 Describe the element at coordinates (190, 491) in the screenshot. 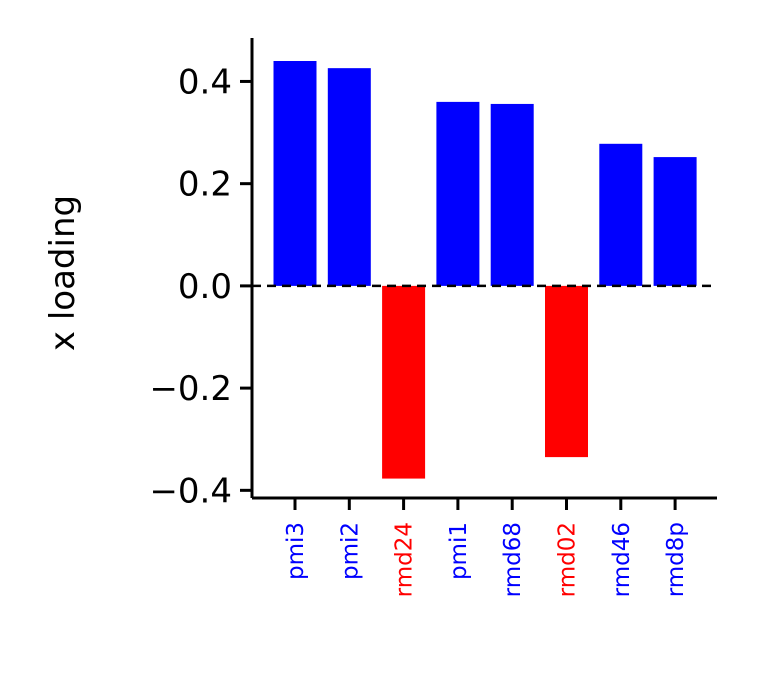

I see `y-tick-label: −0.4` at that location.